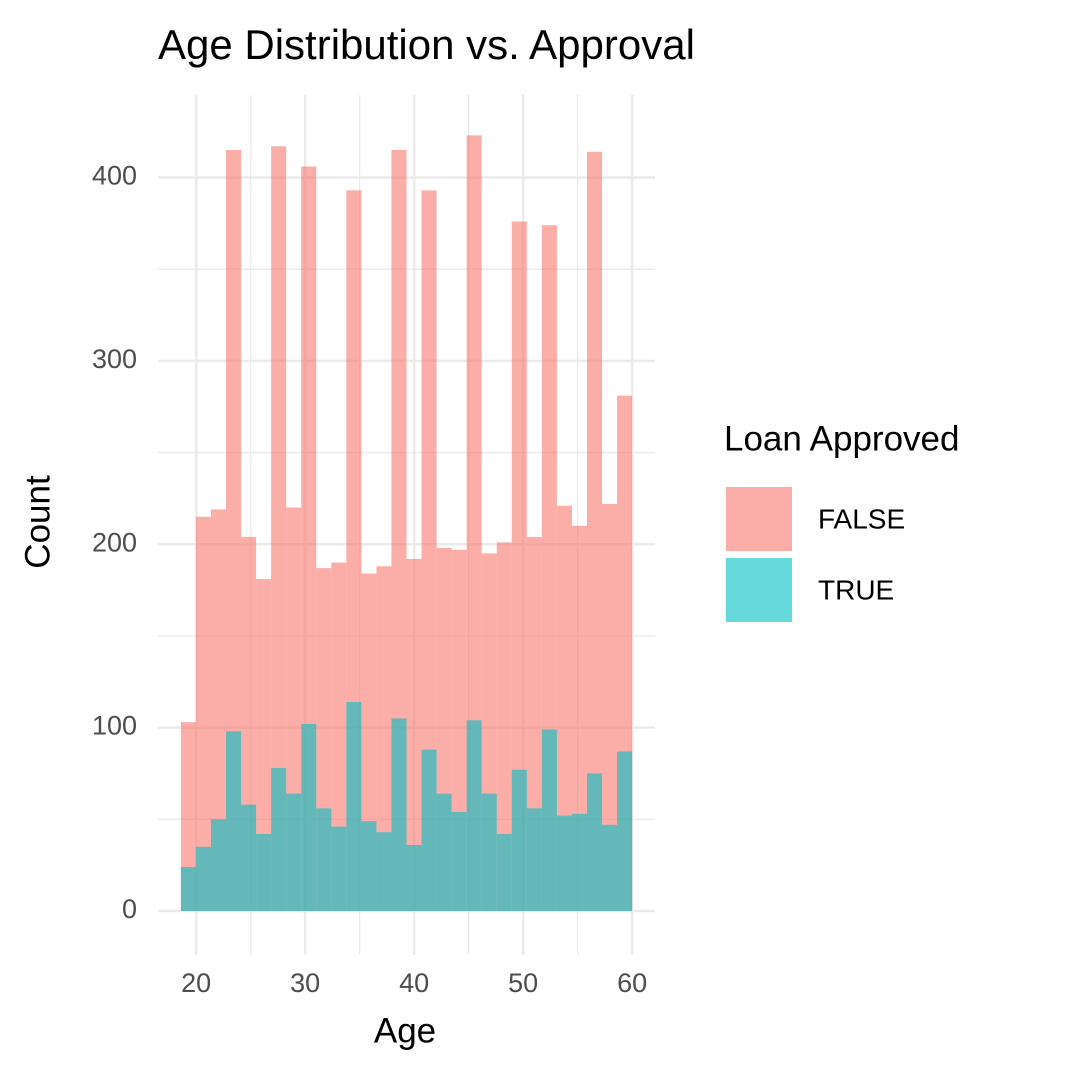 The height and width of the screenshot is (1080, 1080). Describe the element at coordinates (405, 1030) in the screenshot. I see `x-axis-label: Age` at that location.